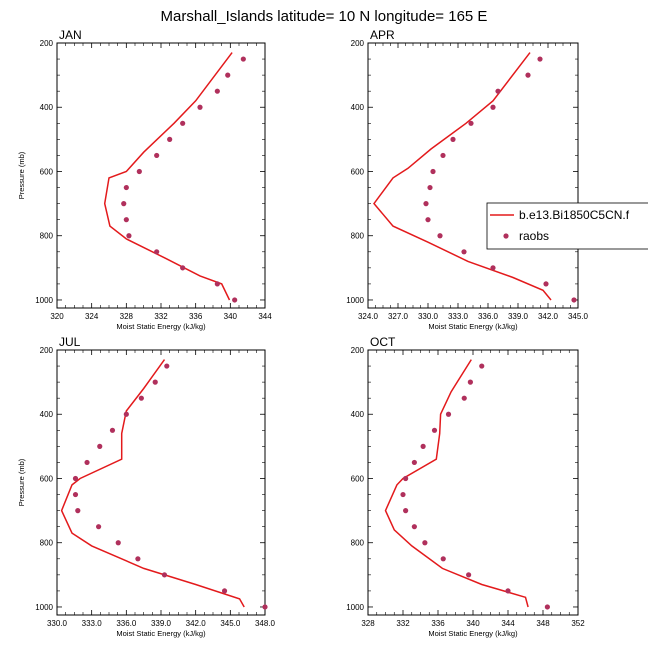  I want to click on x-tick-label: 327.0, so click(398, 316).